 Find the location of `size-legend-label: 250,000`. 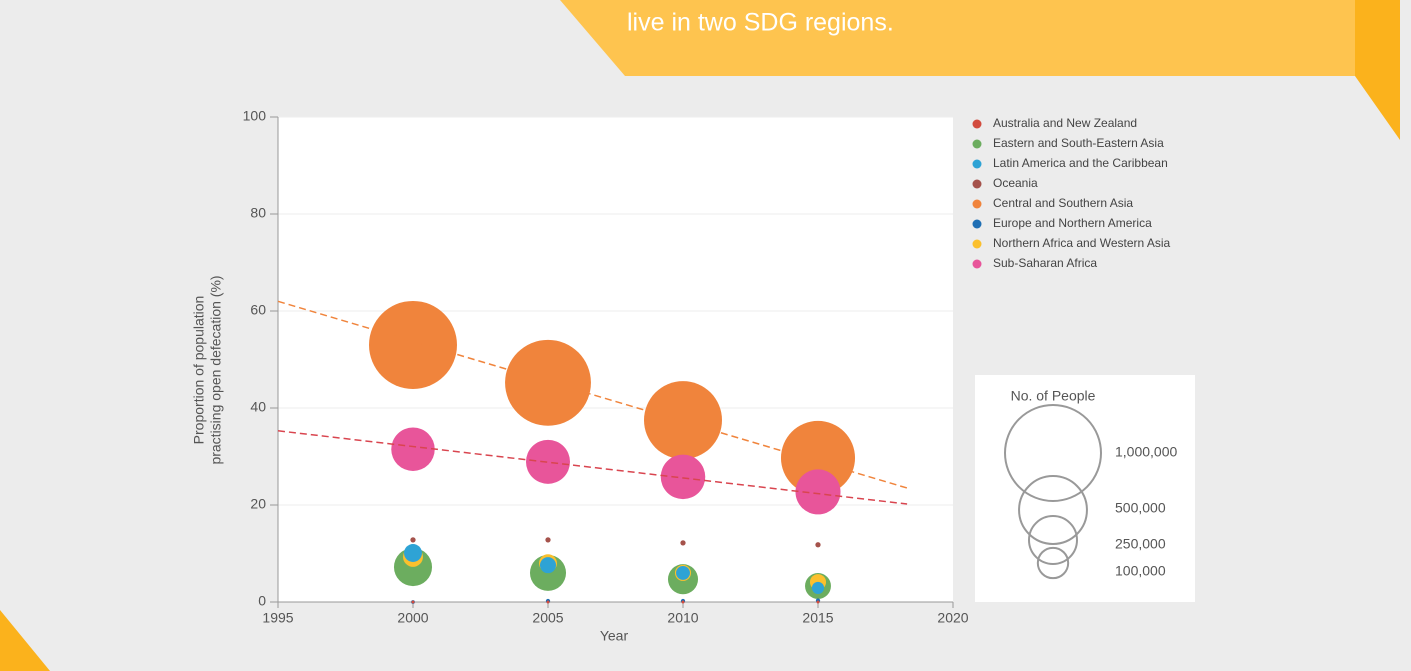

size-legend-label: 250,000 is located at coordinates (1140, 544).